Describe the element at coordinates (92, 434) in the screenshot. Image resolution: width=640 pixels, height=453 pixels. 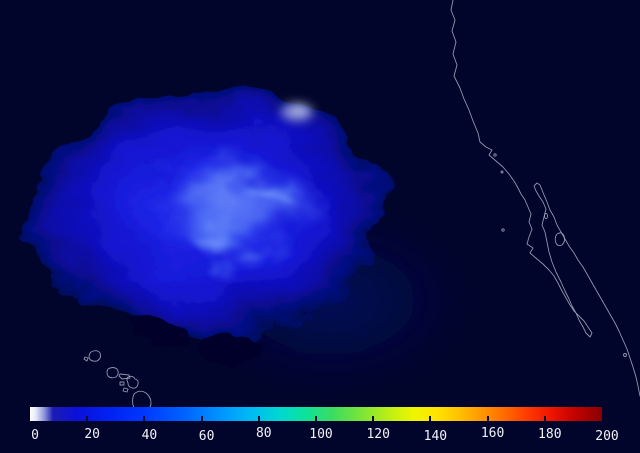
I see `colorbar-tick-label: 20` at that location.